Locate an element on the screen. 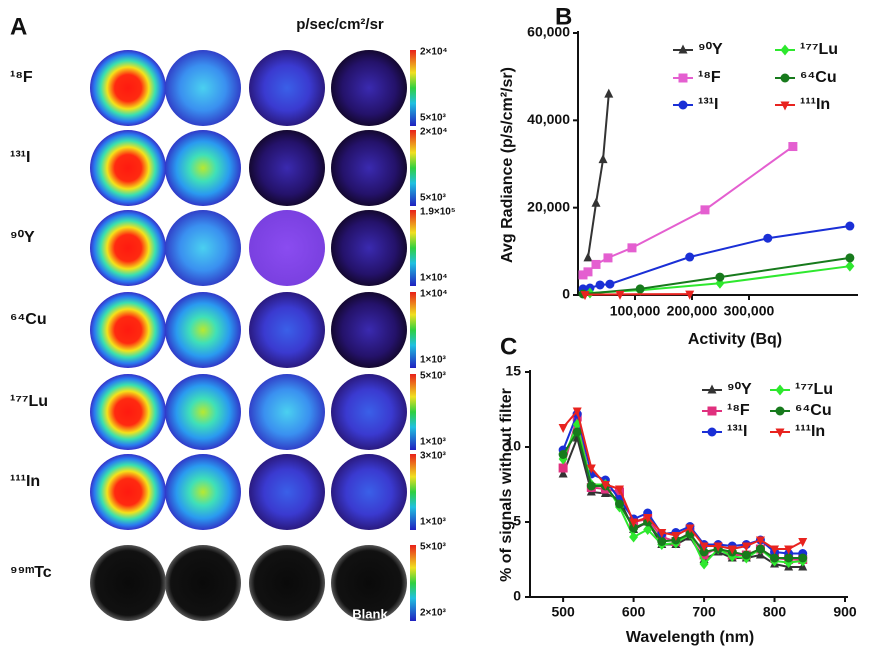 This screenshot has width=888, height=649. legend-label: ⁶⁴Cu is located at coordinates (818, 77).